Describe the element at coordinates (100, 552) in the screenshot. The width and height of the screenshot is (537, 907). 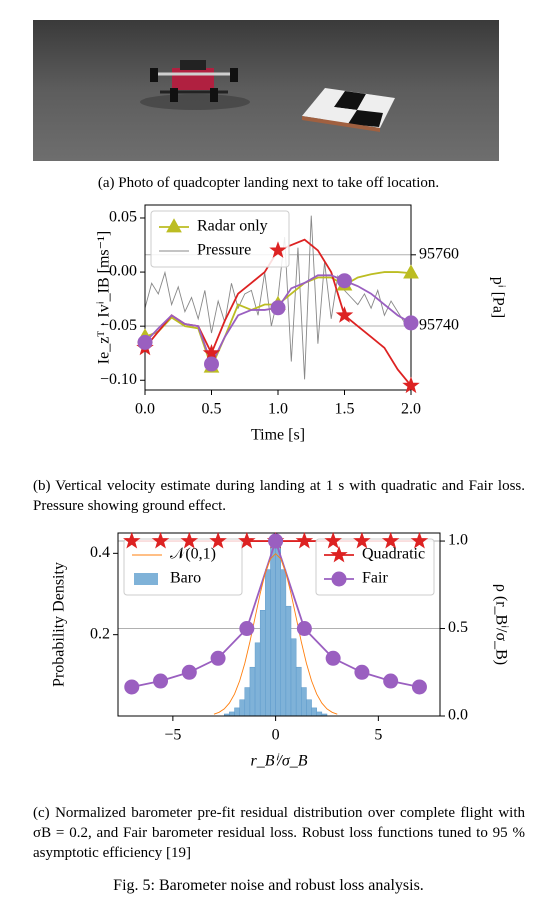
I see `y-tick-label: 0.4` at that location.